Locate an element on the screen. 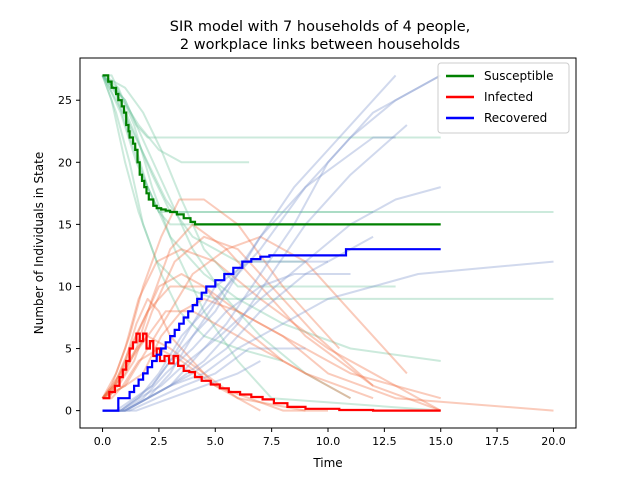 The height and width of the screenshot is (480, 640). x-tick-label: 17.5 is located at coordinates (497, 441).